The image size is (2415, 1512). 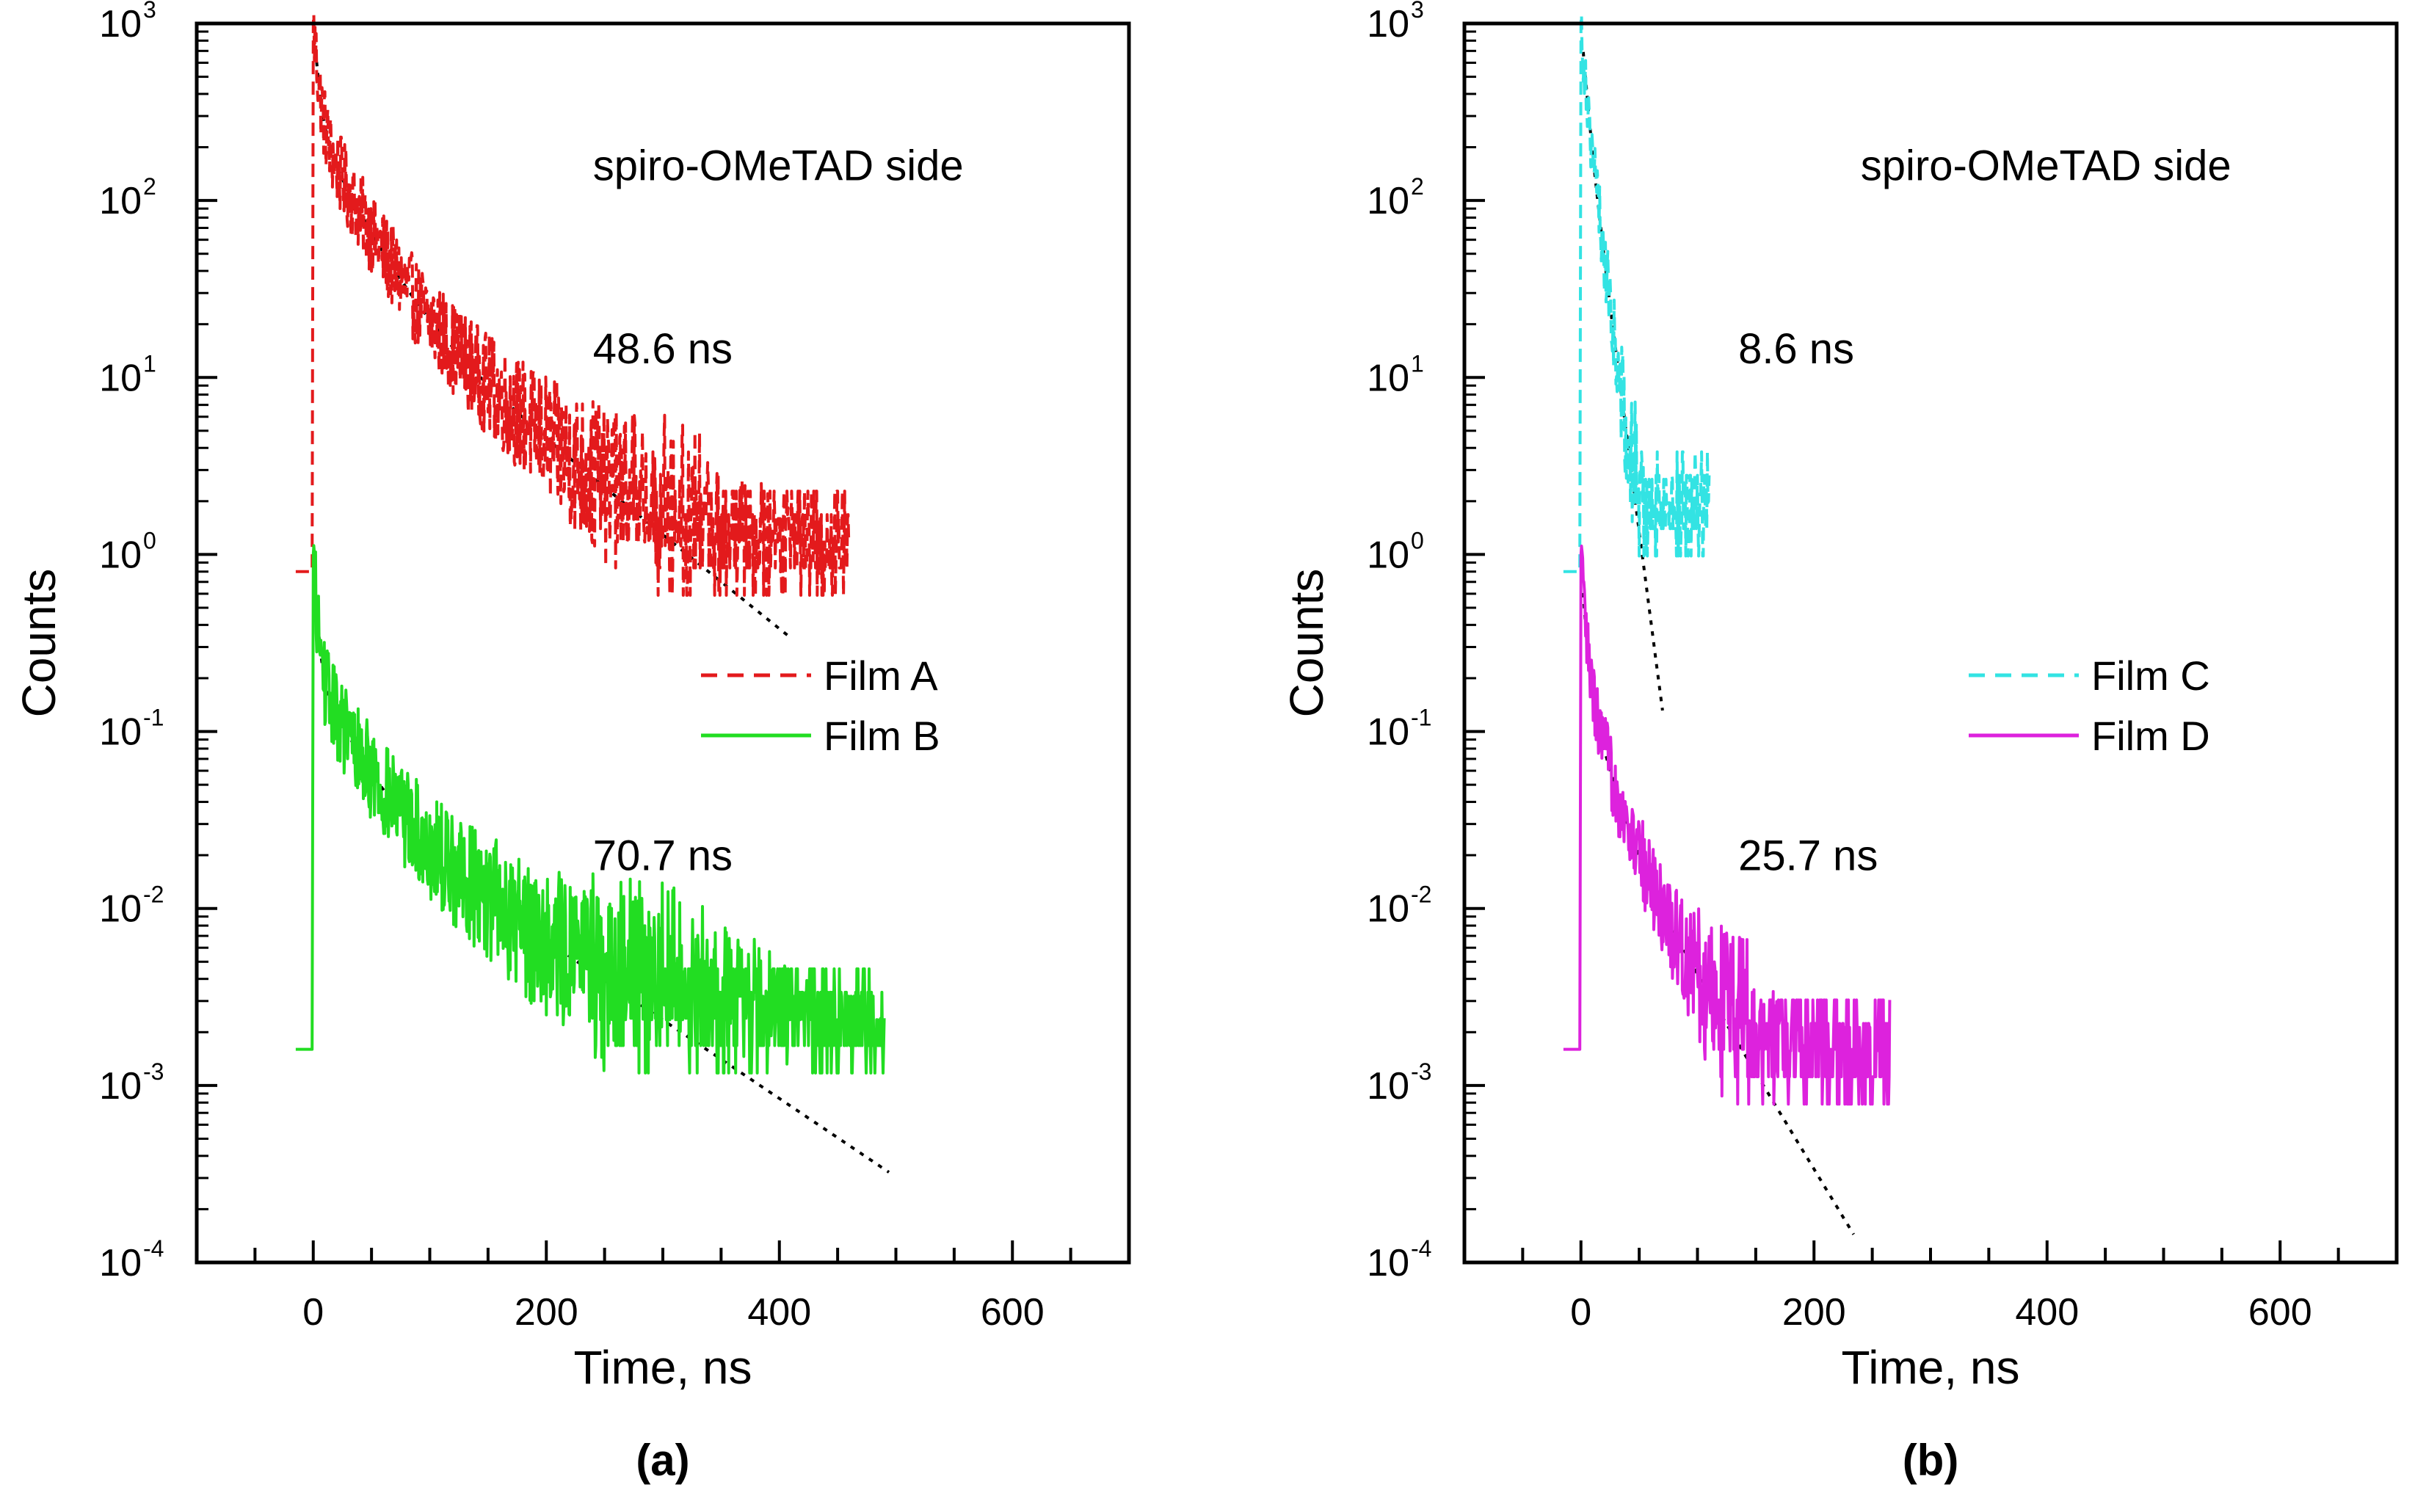 I want to click on panel-b-xtick-label: 200, so click(x=1814, y=1312).